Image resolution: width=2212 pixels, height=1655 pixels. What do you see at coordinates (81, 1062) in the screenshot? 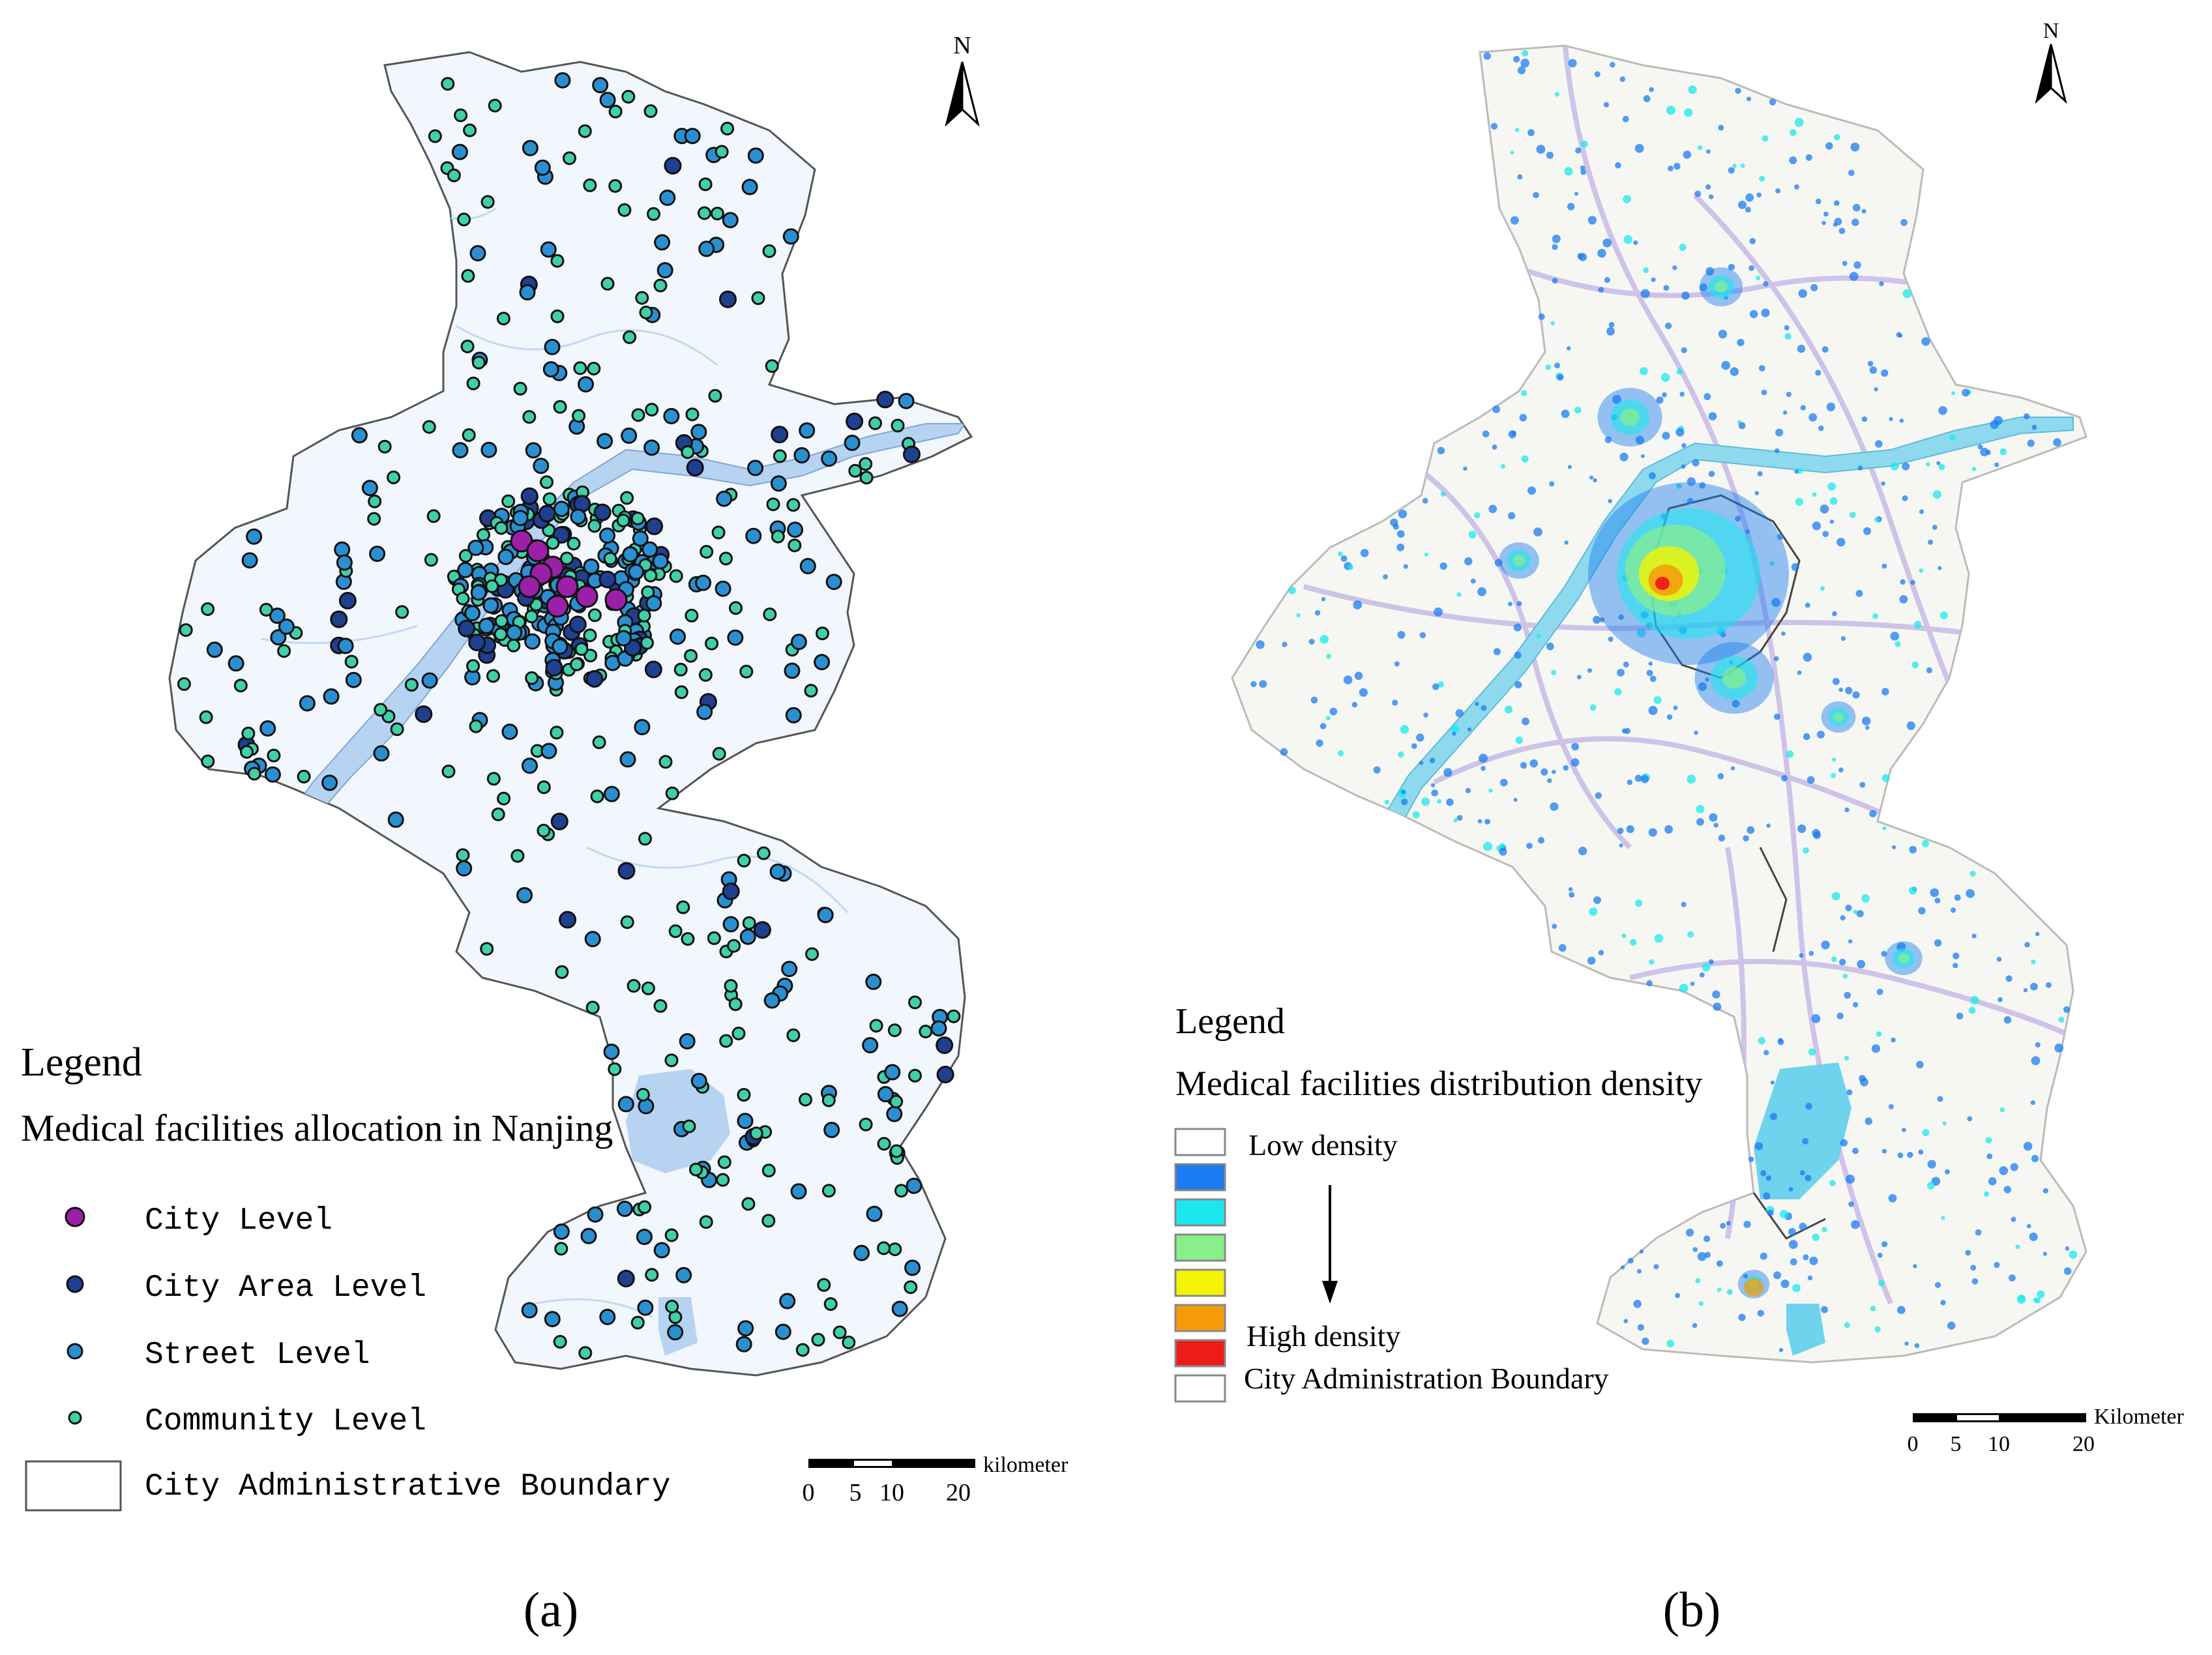
I see `legend-title-a: Legend` at bounding box center [81, 1062].